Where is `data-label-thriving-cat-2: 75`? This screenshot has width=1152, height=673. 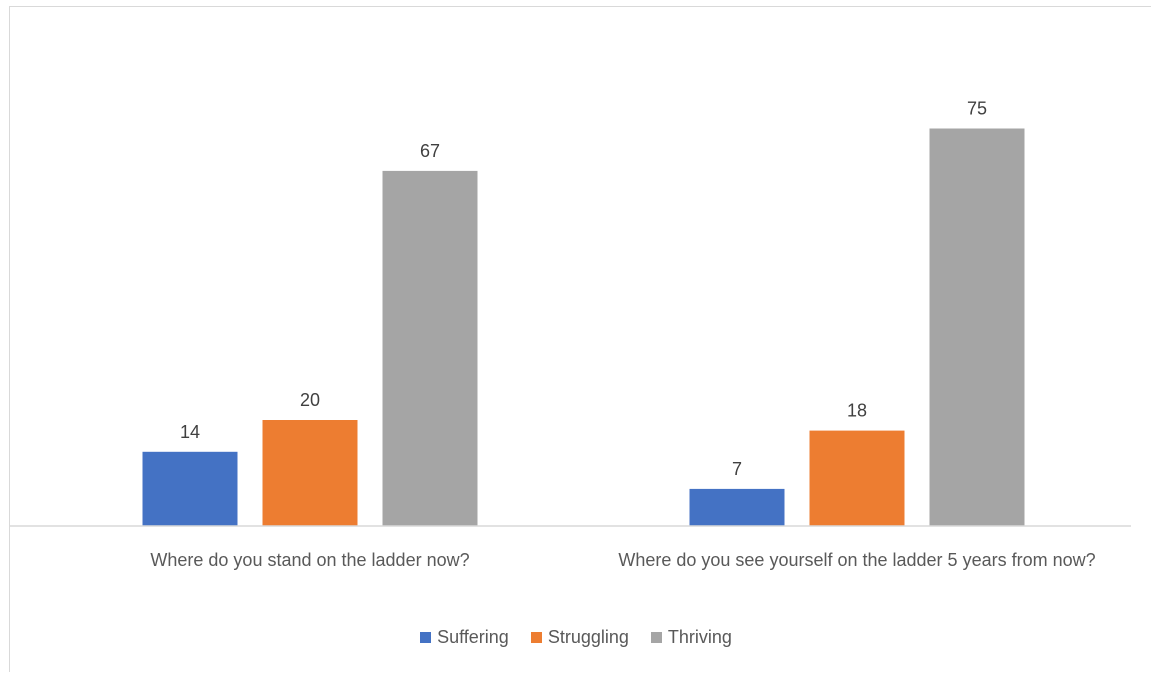
data-label-thriving-cat-2: 75 is located at coordinates (977, 109).